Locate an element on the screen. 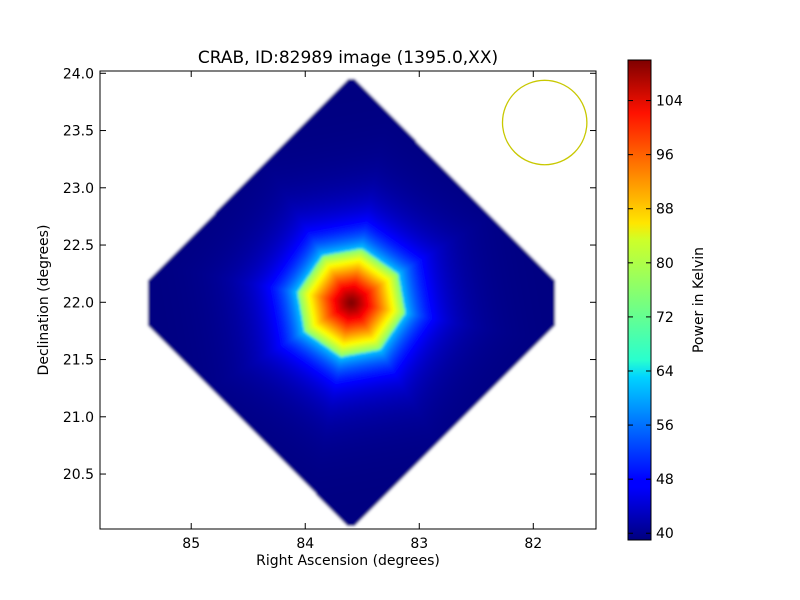 This screenshot has height=600, width=800. y-tick-label: 22.5 is located at coordinates (78, 246).